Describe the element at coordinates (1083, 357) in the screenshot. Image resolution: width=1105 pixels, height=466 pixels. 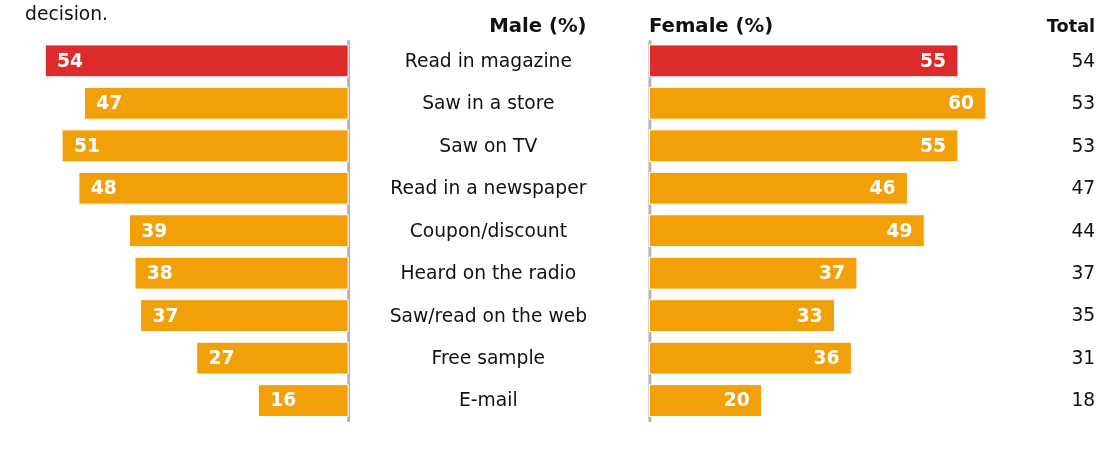
I see `data-label: 31` at that location.